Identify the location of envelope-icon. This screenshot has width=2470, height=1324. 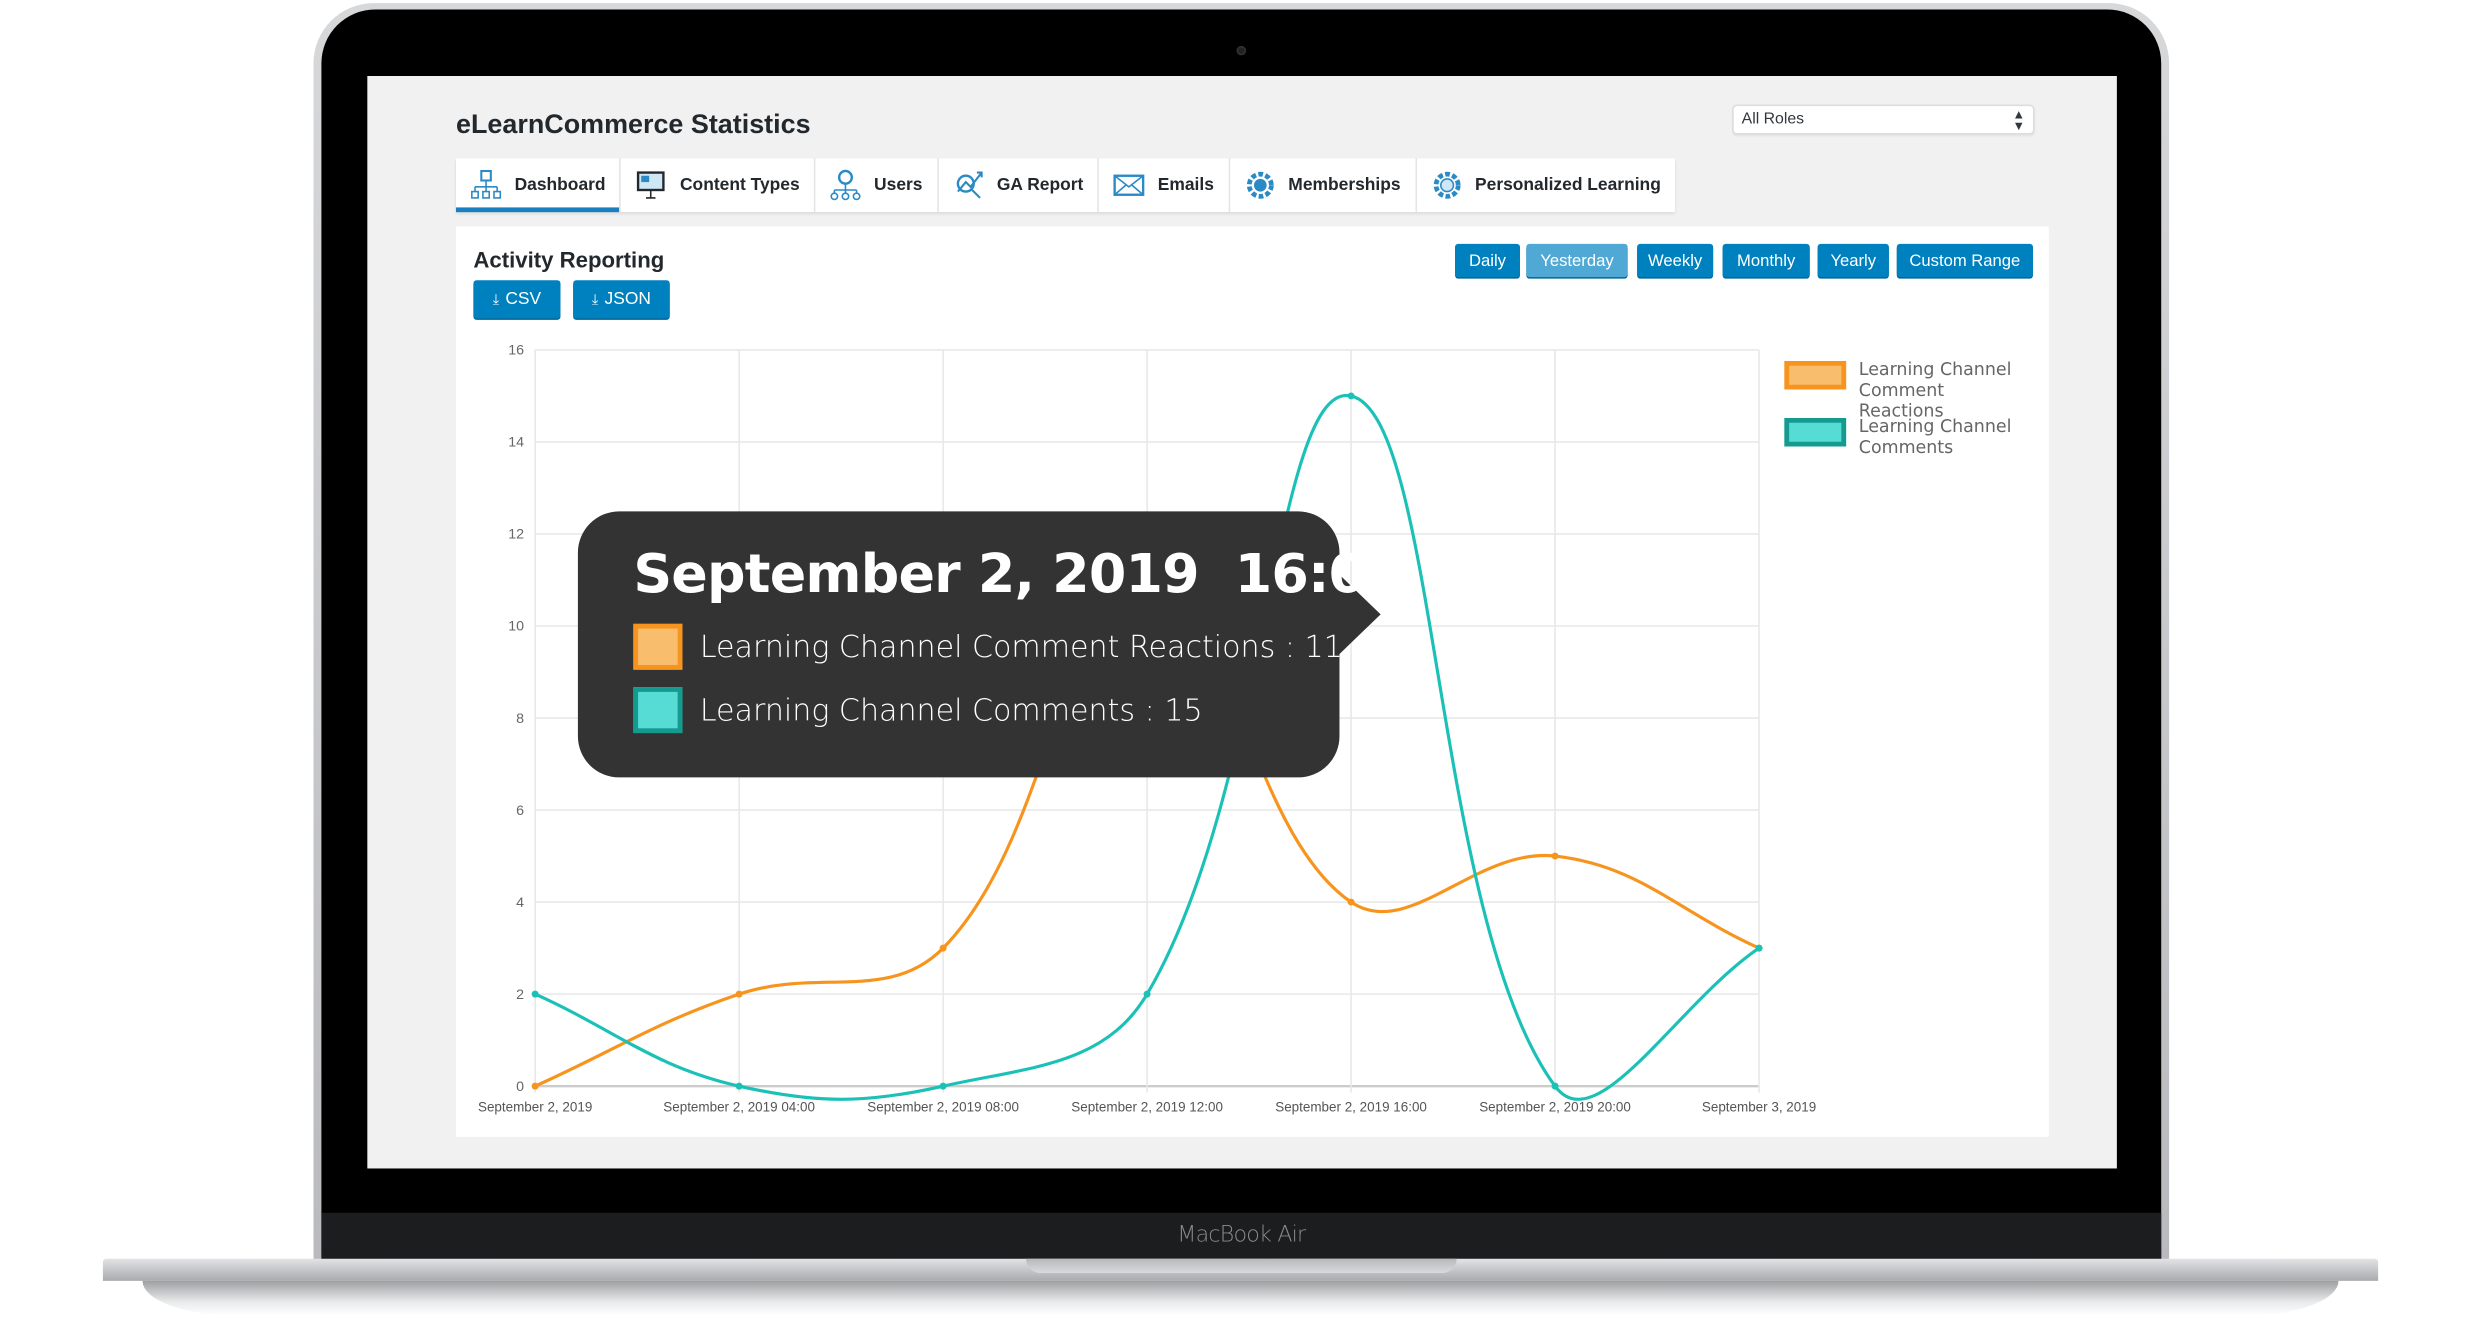
(1129, 185).